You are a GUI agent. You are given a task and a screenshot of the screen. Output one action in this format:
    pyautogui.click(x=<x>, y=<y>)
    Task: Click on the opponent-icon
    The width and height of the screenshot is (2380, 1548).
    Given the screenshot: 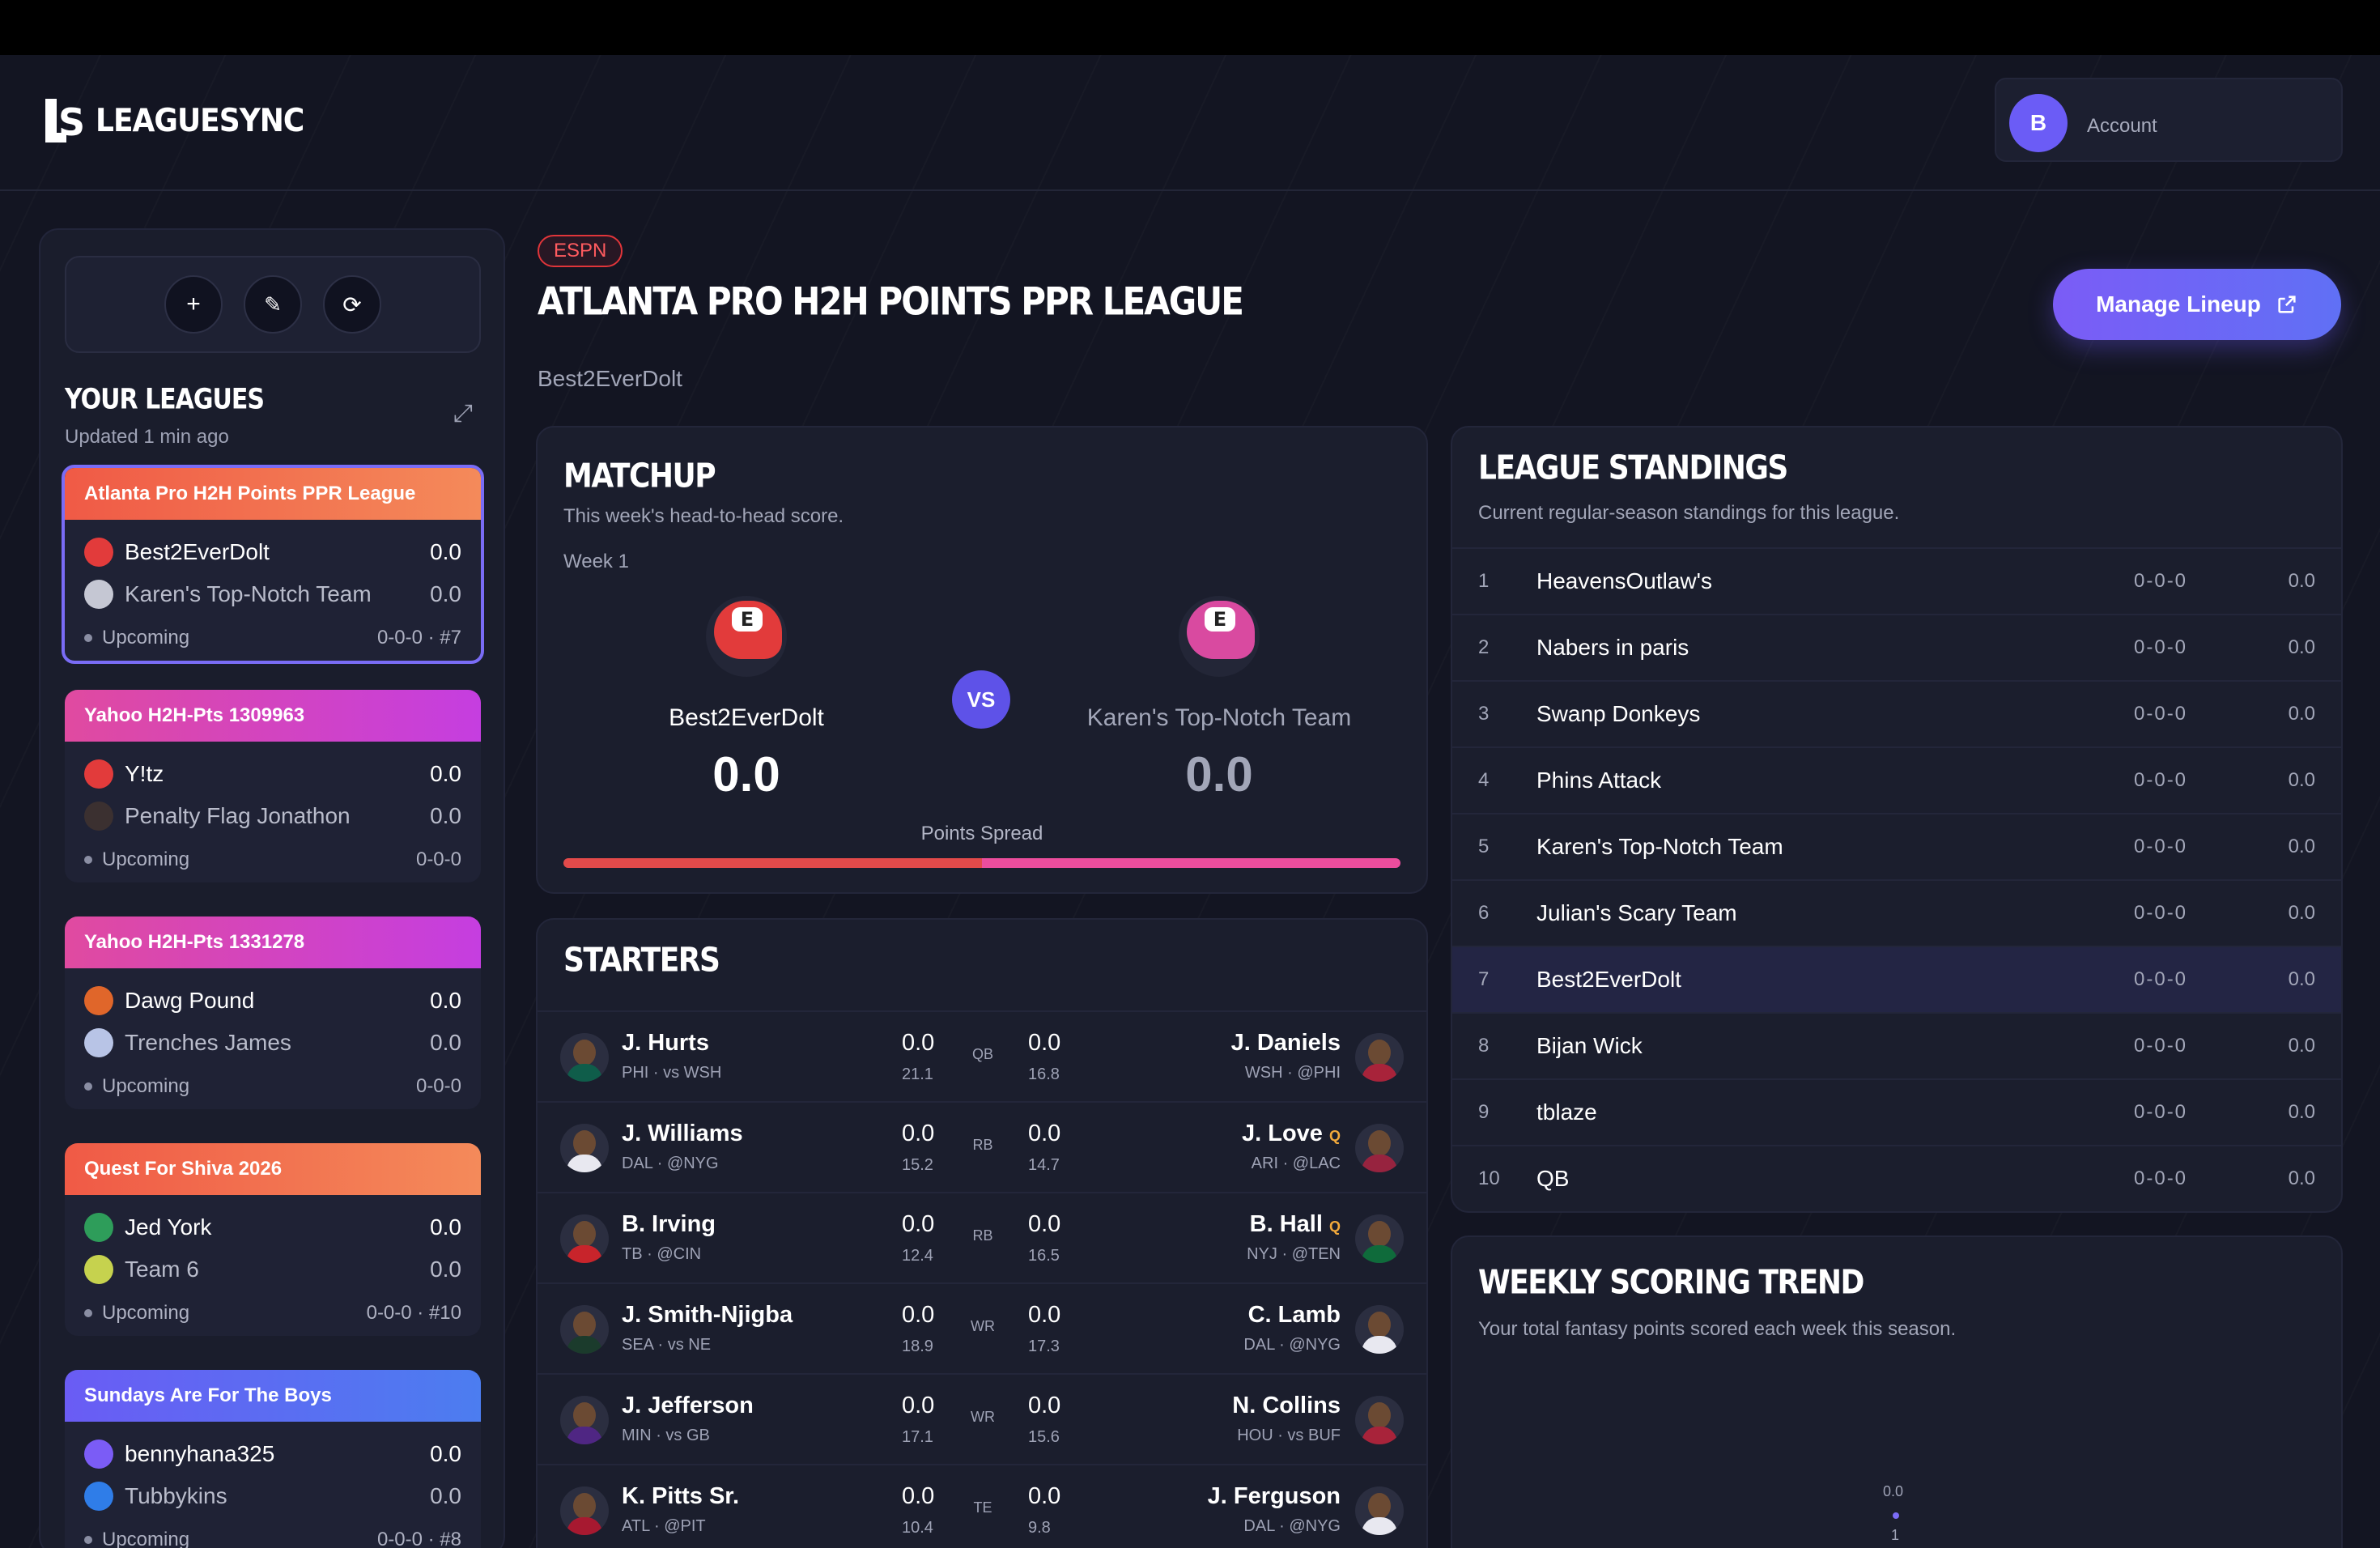 What is the action you would take?
    pyautogui.click(x=99, y=595)
    